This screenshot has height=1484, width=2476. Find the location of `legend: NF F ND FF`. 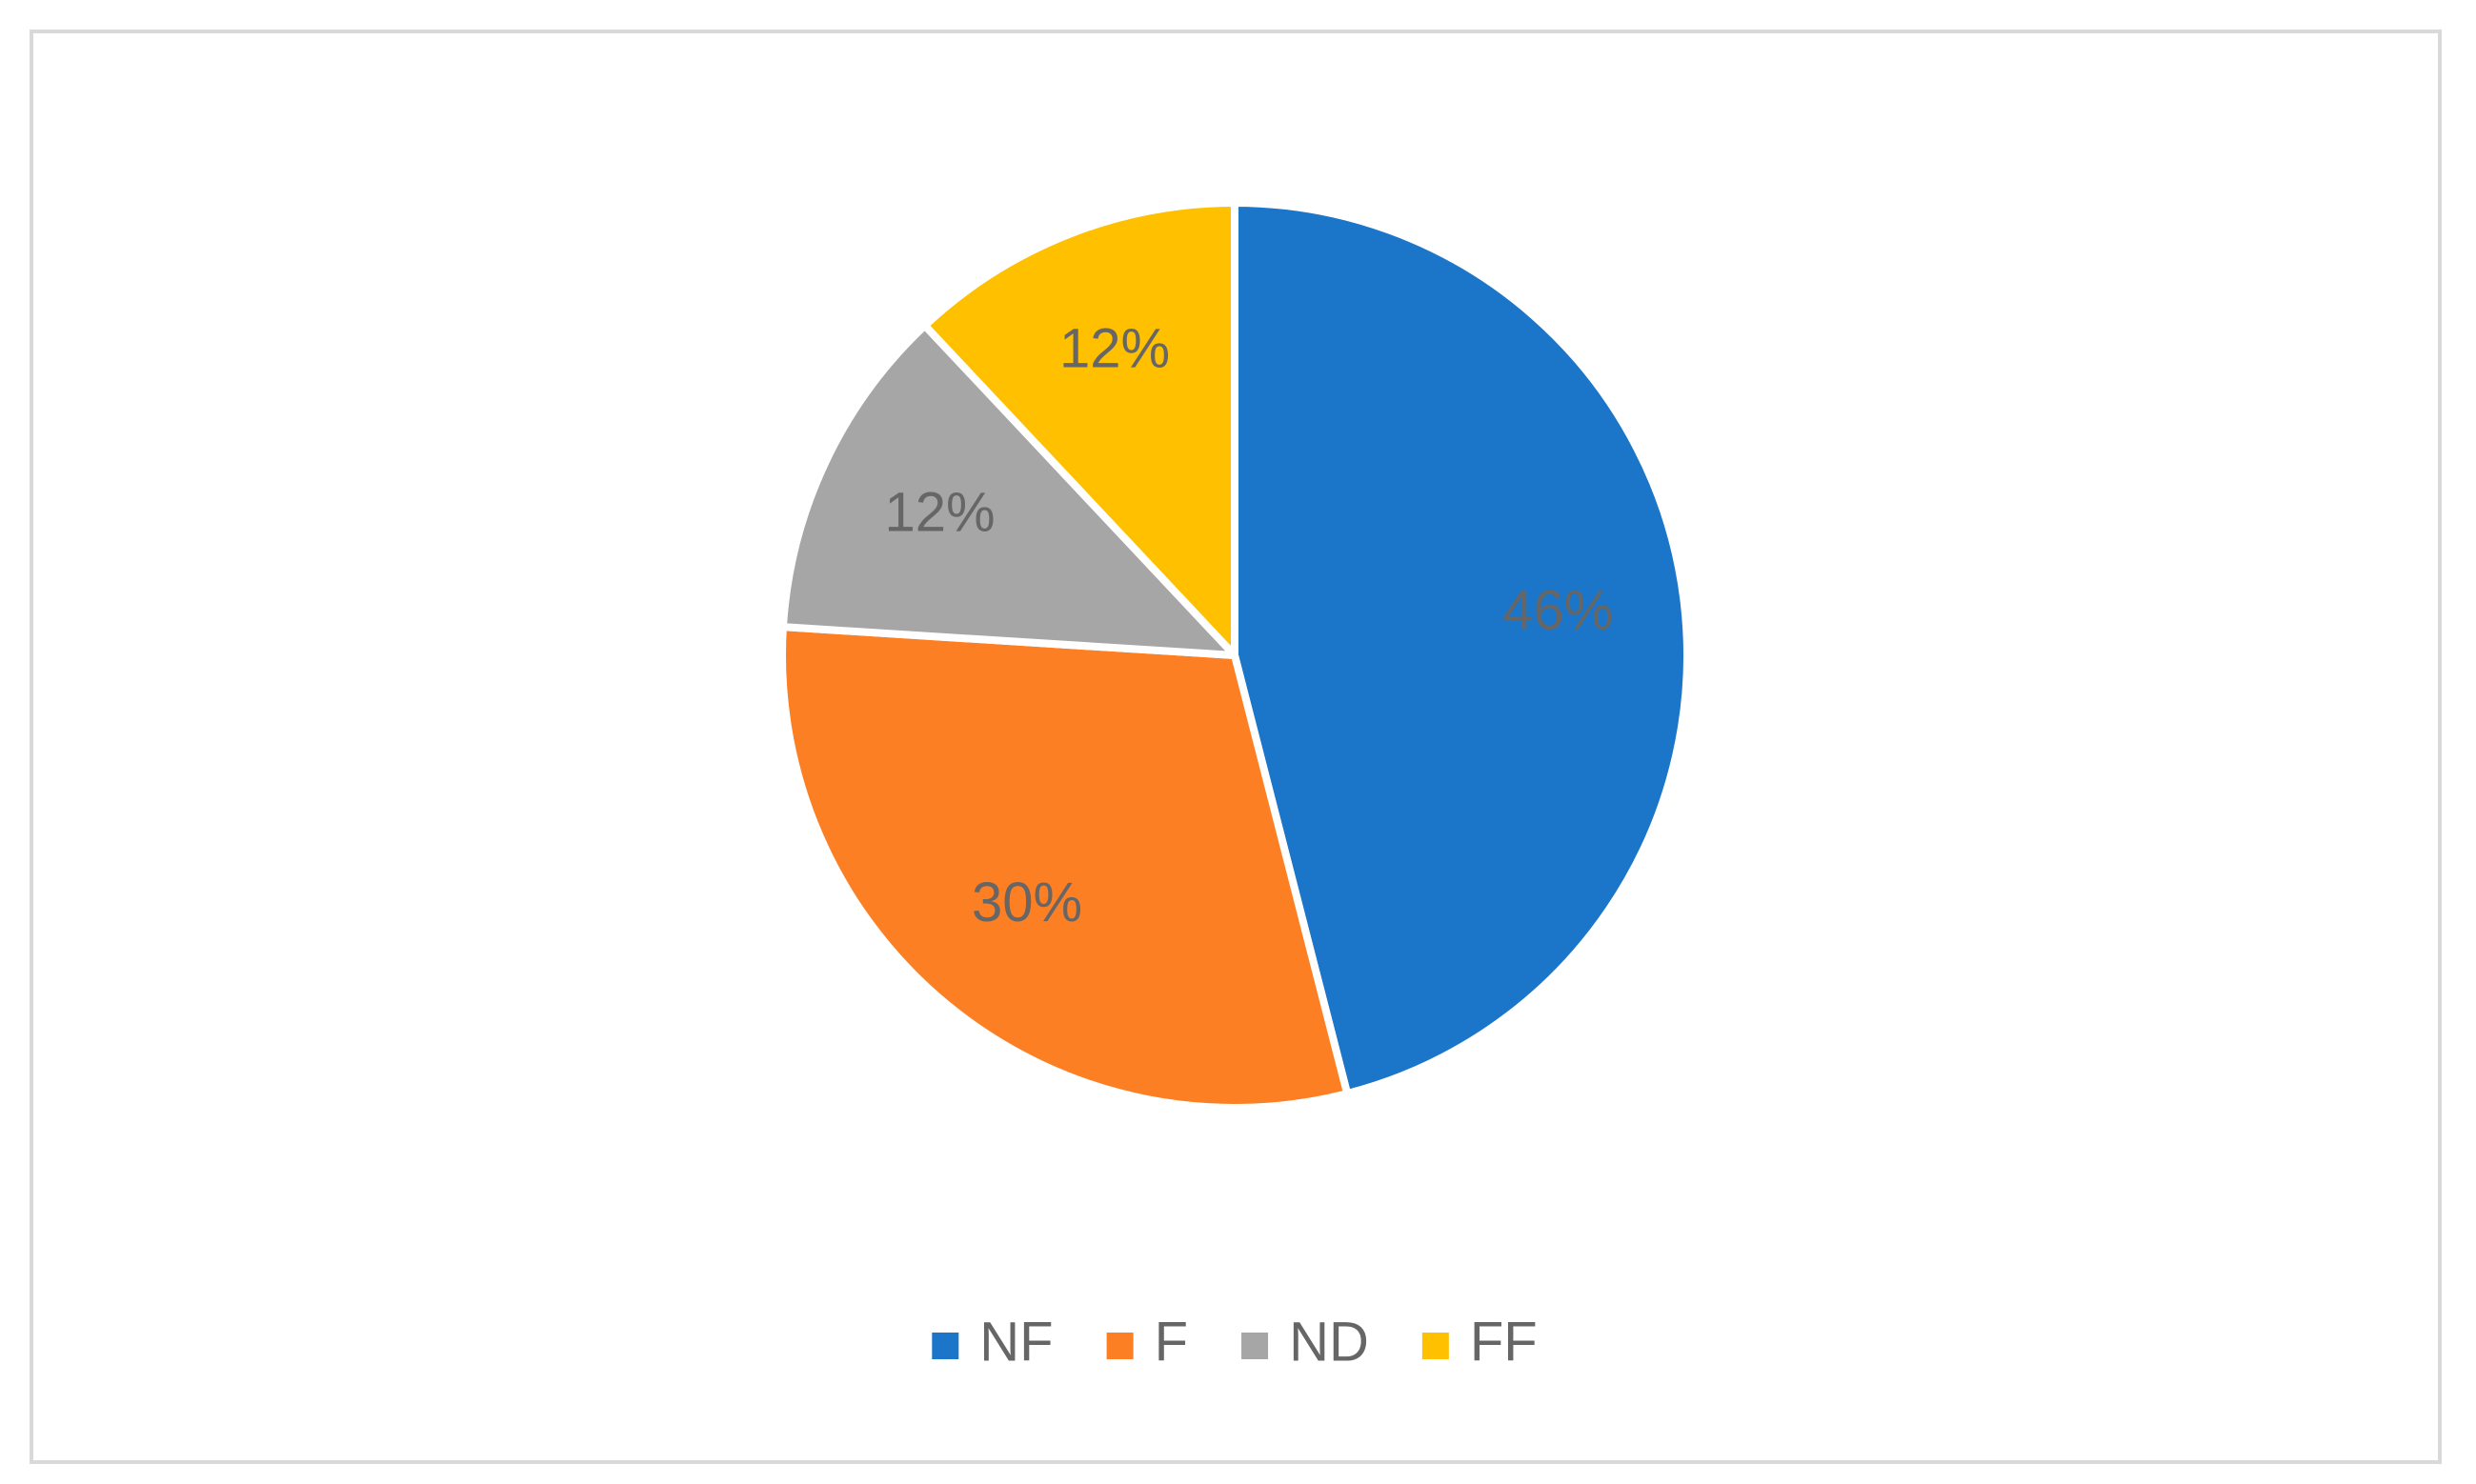

legend: NF F ND FF is located at coordinates (1235, 1342).